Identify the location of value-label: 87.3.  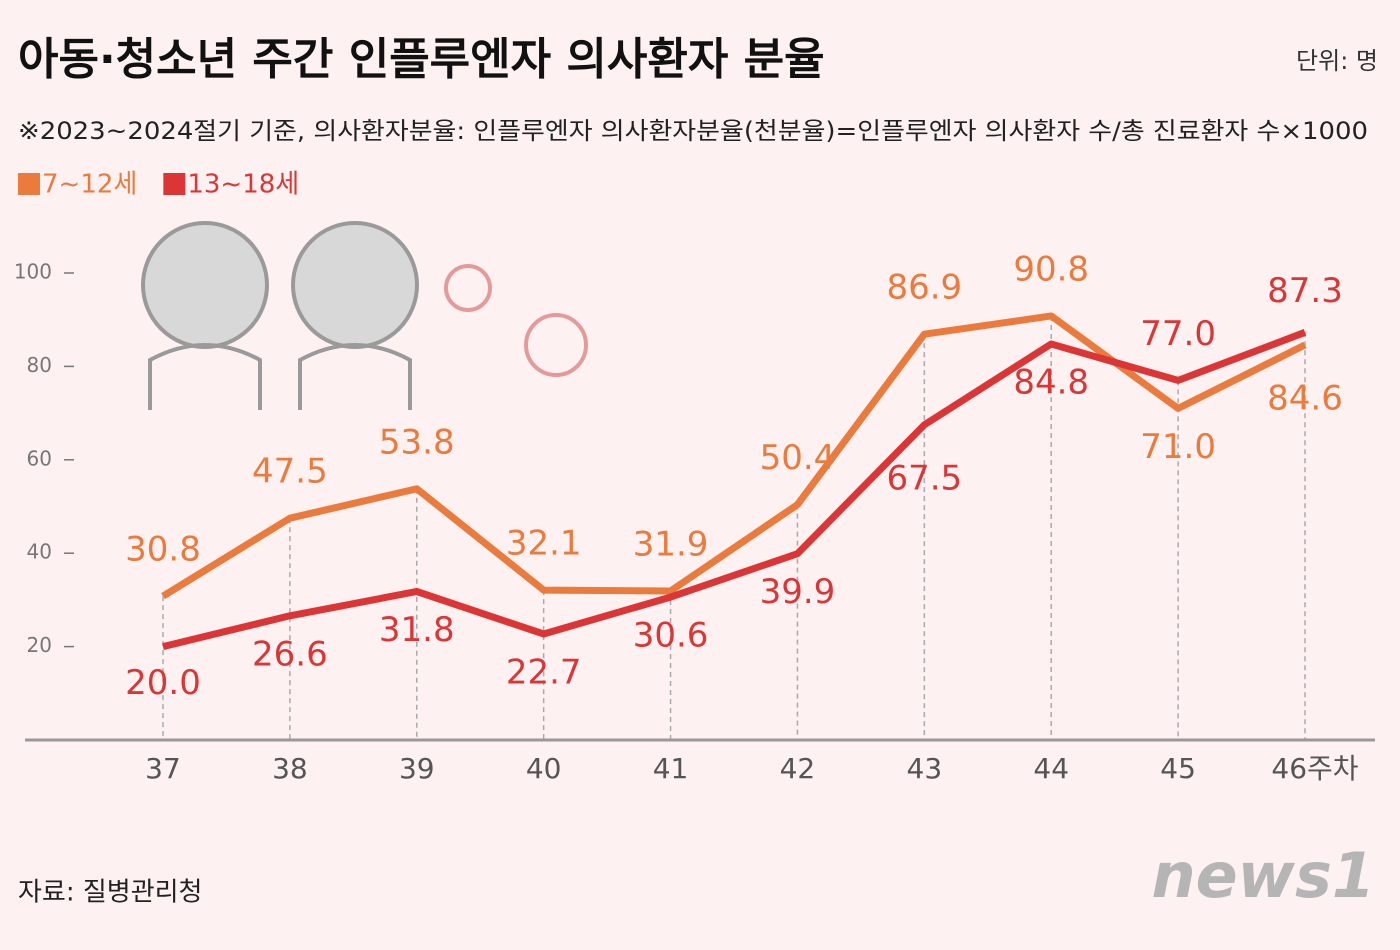
(1305, 291).